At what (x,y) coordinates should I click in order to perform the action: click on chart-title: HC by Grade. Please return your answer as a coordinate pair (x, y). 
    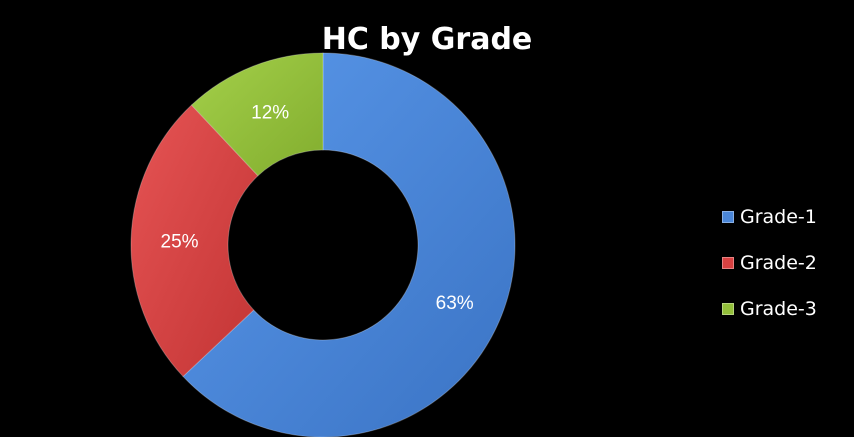
    Looking at the image, I should click on (427, 39).